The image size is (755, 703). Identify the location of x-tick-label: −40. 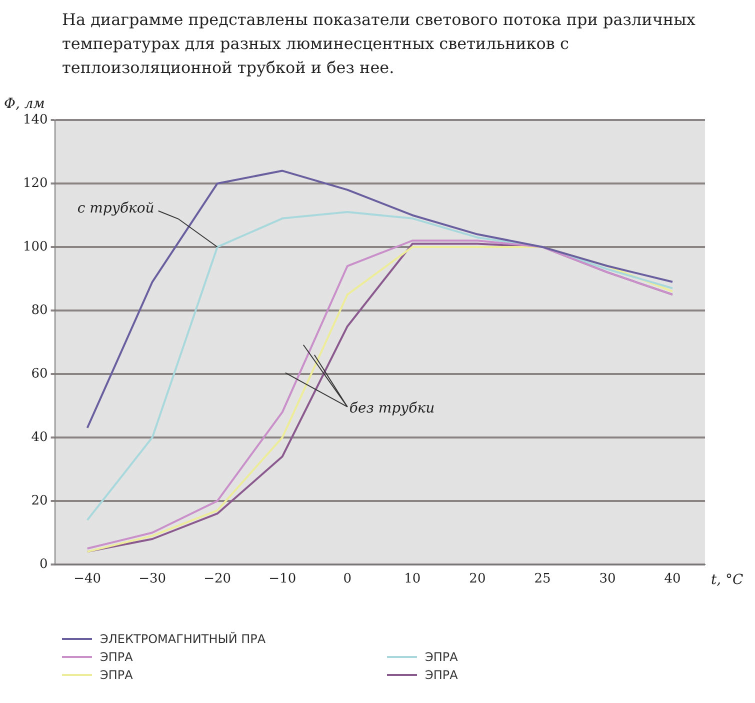
(88, 579).